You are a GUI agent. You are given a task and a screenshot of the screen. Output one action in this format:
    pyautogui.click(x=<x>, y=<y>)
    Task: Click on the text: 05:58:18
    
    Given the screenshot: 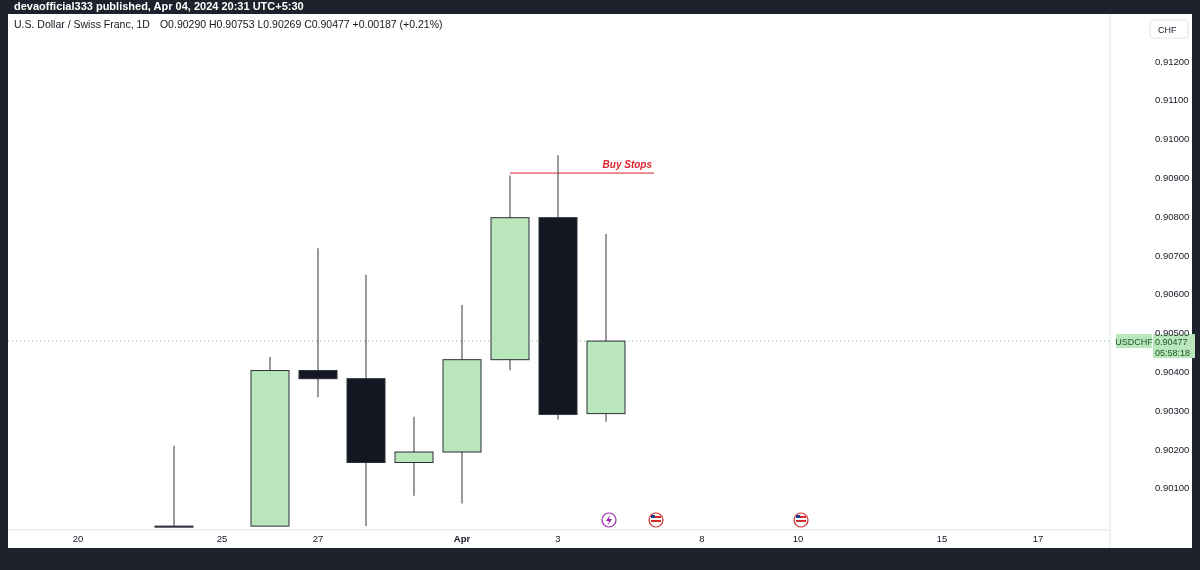 What is the action you would take?
    pyautogui.click(x=1173, y=353)
    